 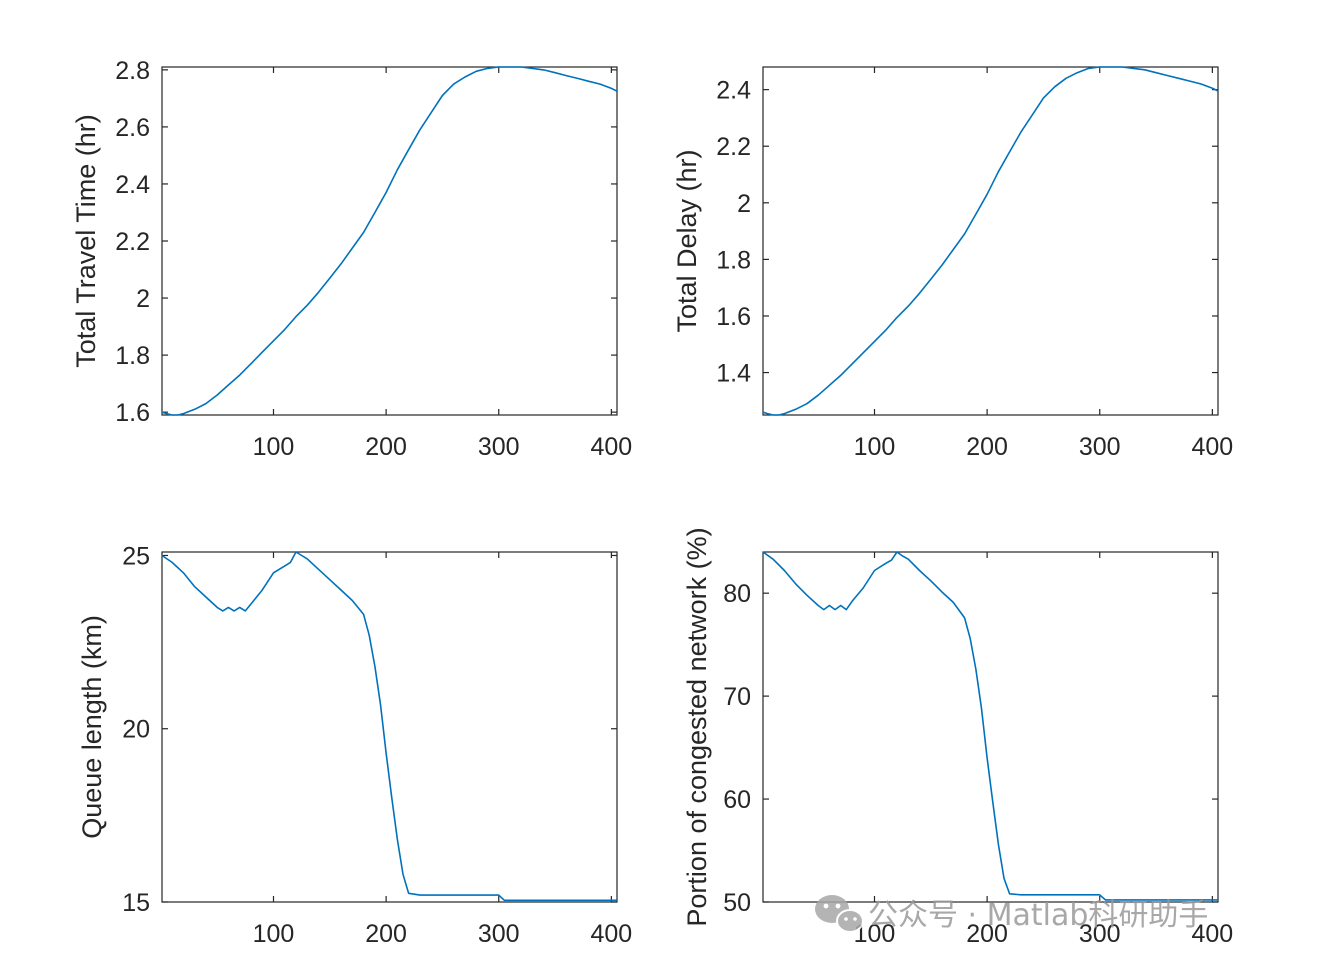 I want to click on y-axis-label: Queue length (km), so click(x=92, y=727).